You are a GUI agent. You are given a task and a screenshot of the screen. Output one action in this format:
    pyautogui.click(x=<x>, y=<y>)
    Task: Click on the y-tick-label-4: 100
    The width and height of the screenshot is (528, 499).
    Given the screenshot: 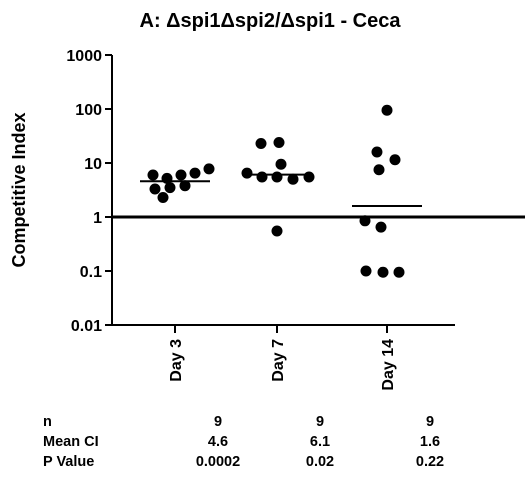 What is the action you would take?
    pyautogui.click(x=88, y=110)
    